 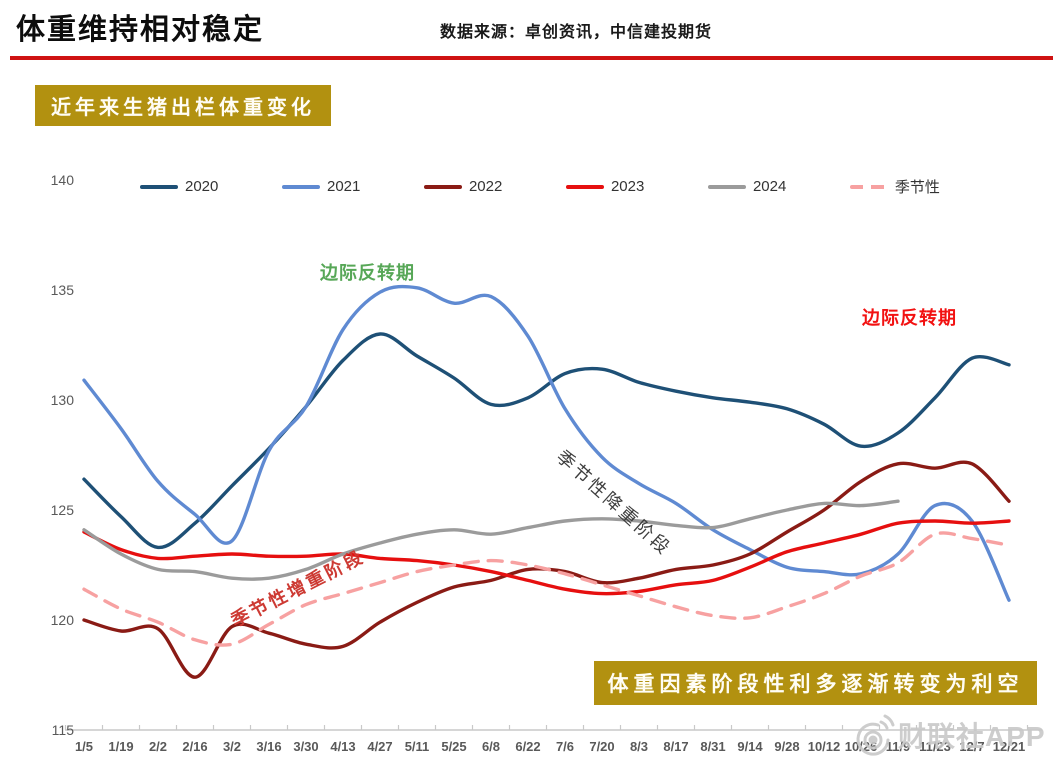 I want to click on x-tick-label: 2/2, so click(x=158, y=746).